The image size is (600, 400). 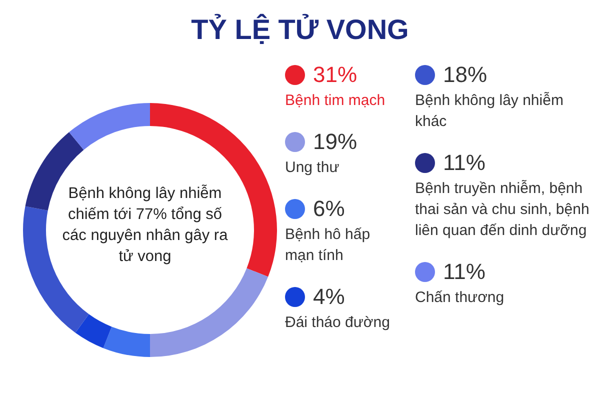 What do you see at coordinates (145, 225) in the screenshot?
I see `text: Bệnh không lây nhiễm chiếm tới 77% tổng số các nguyên nhân gây ra tử vong` at bounding box center [145, 225].